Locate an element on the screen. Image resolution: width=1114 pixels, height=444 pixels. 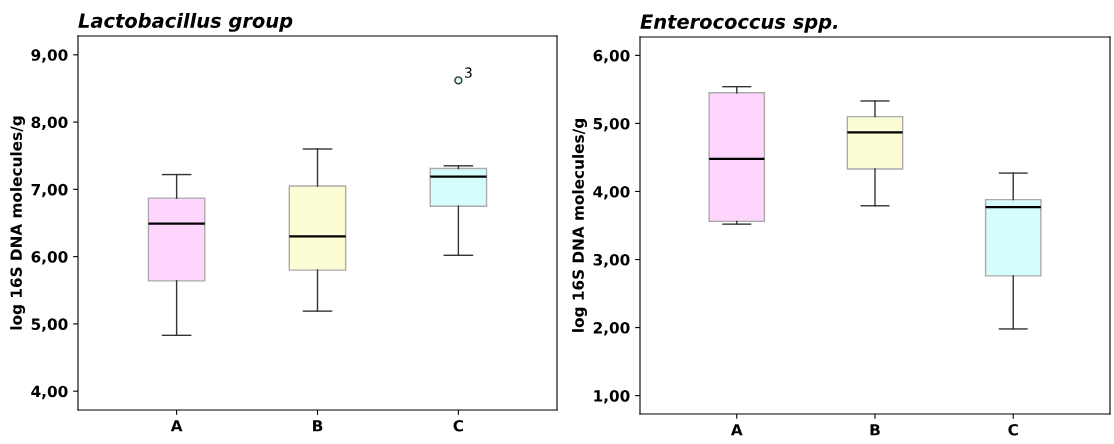
y-tick-label: 3,00 is located at coordinates (611, 260).